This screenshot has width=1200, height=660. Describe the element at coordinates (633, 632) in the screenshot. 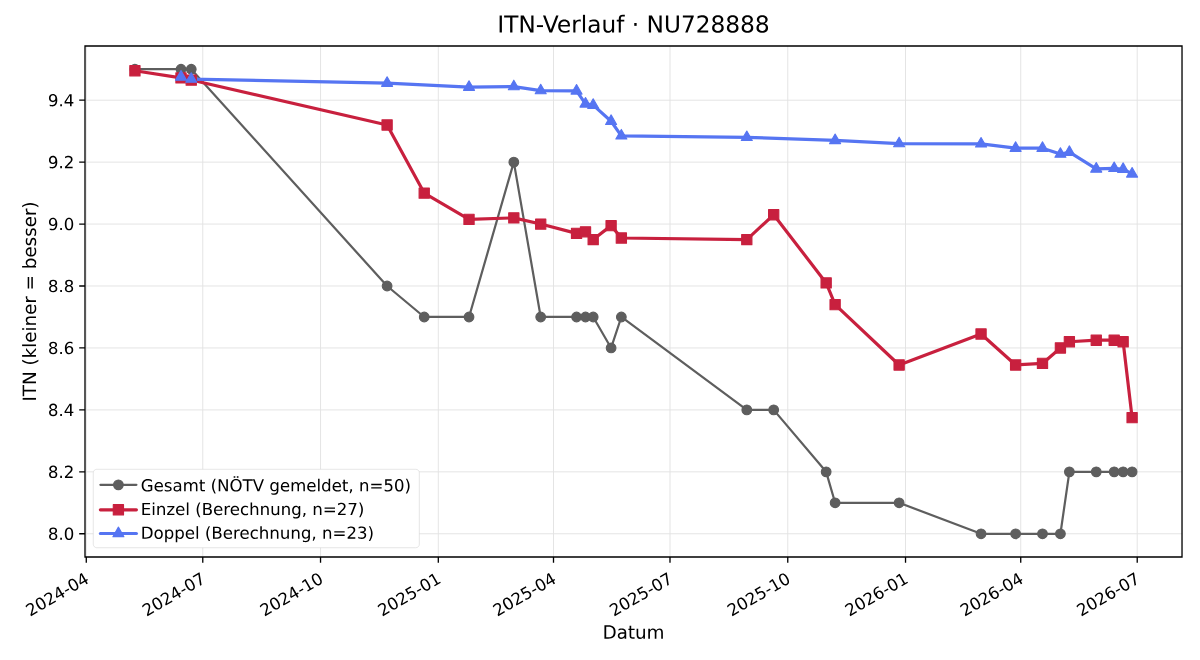

I see `x-axis-title: Datum` at that location.